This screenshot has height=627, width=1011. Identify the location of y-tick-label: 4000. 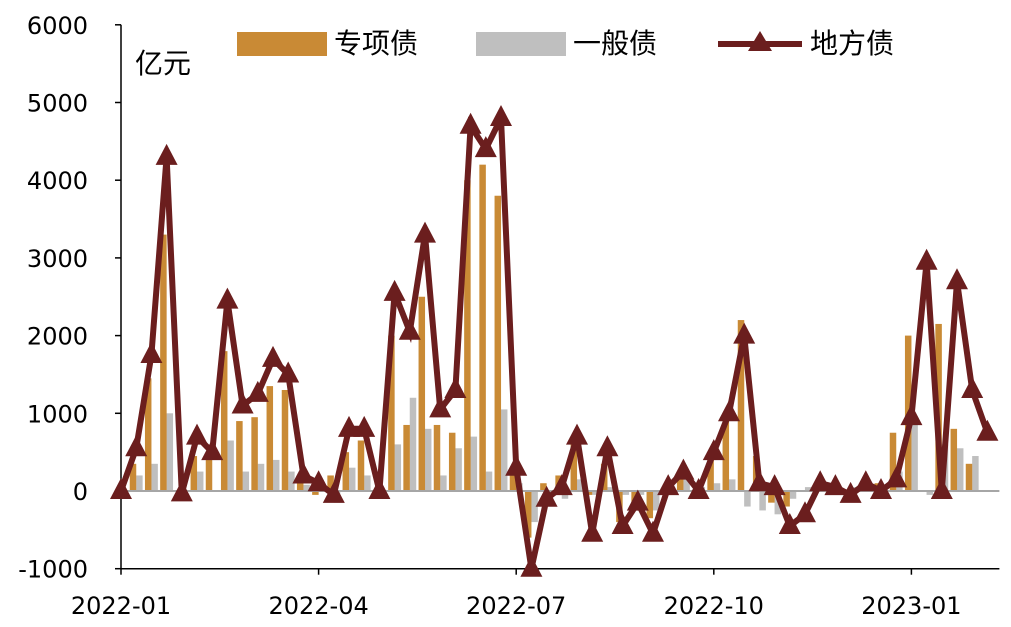
(57, 181).